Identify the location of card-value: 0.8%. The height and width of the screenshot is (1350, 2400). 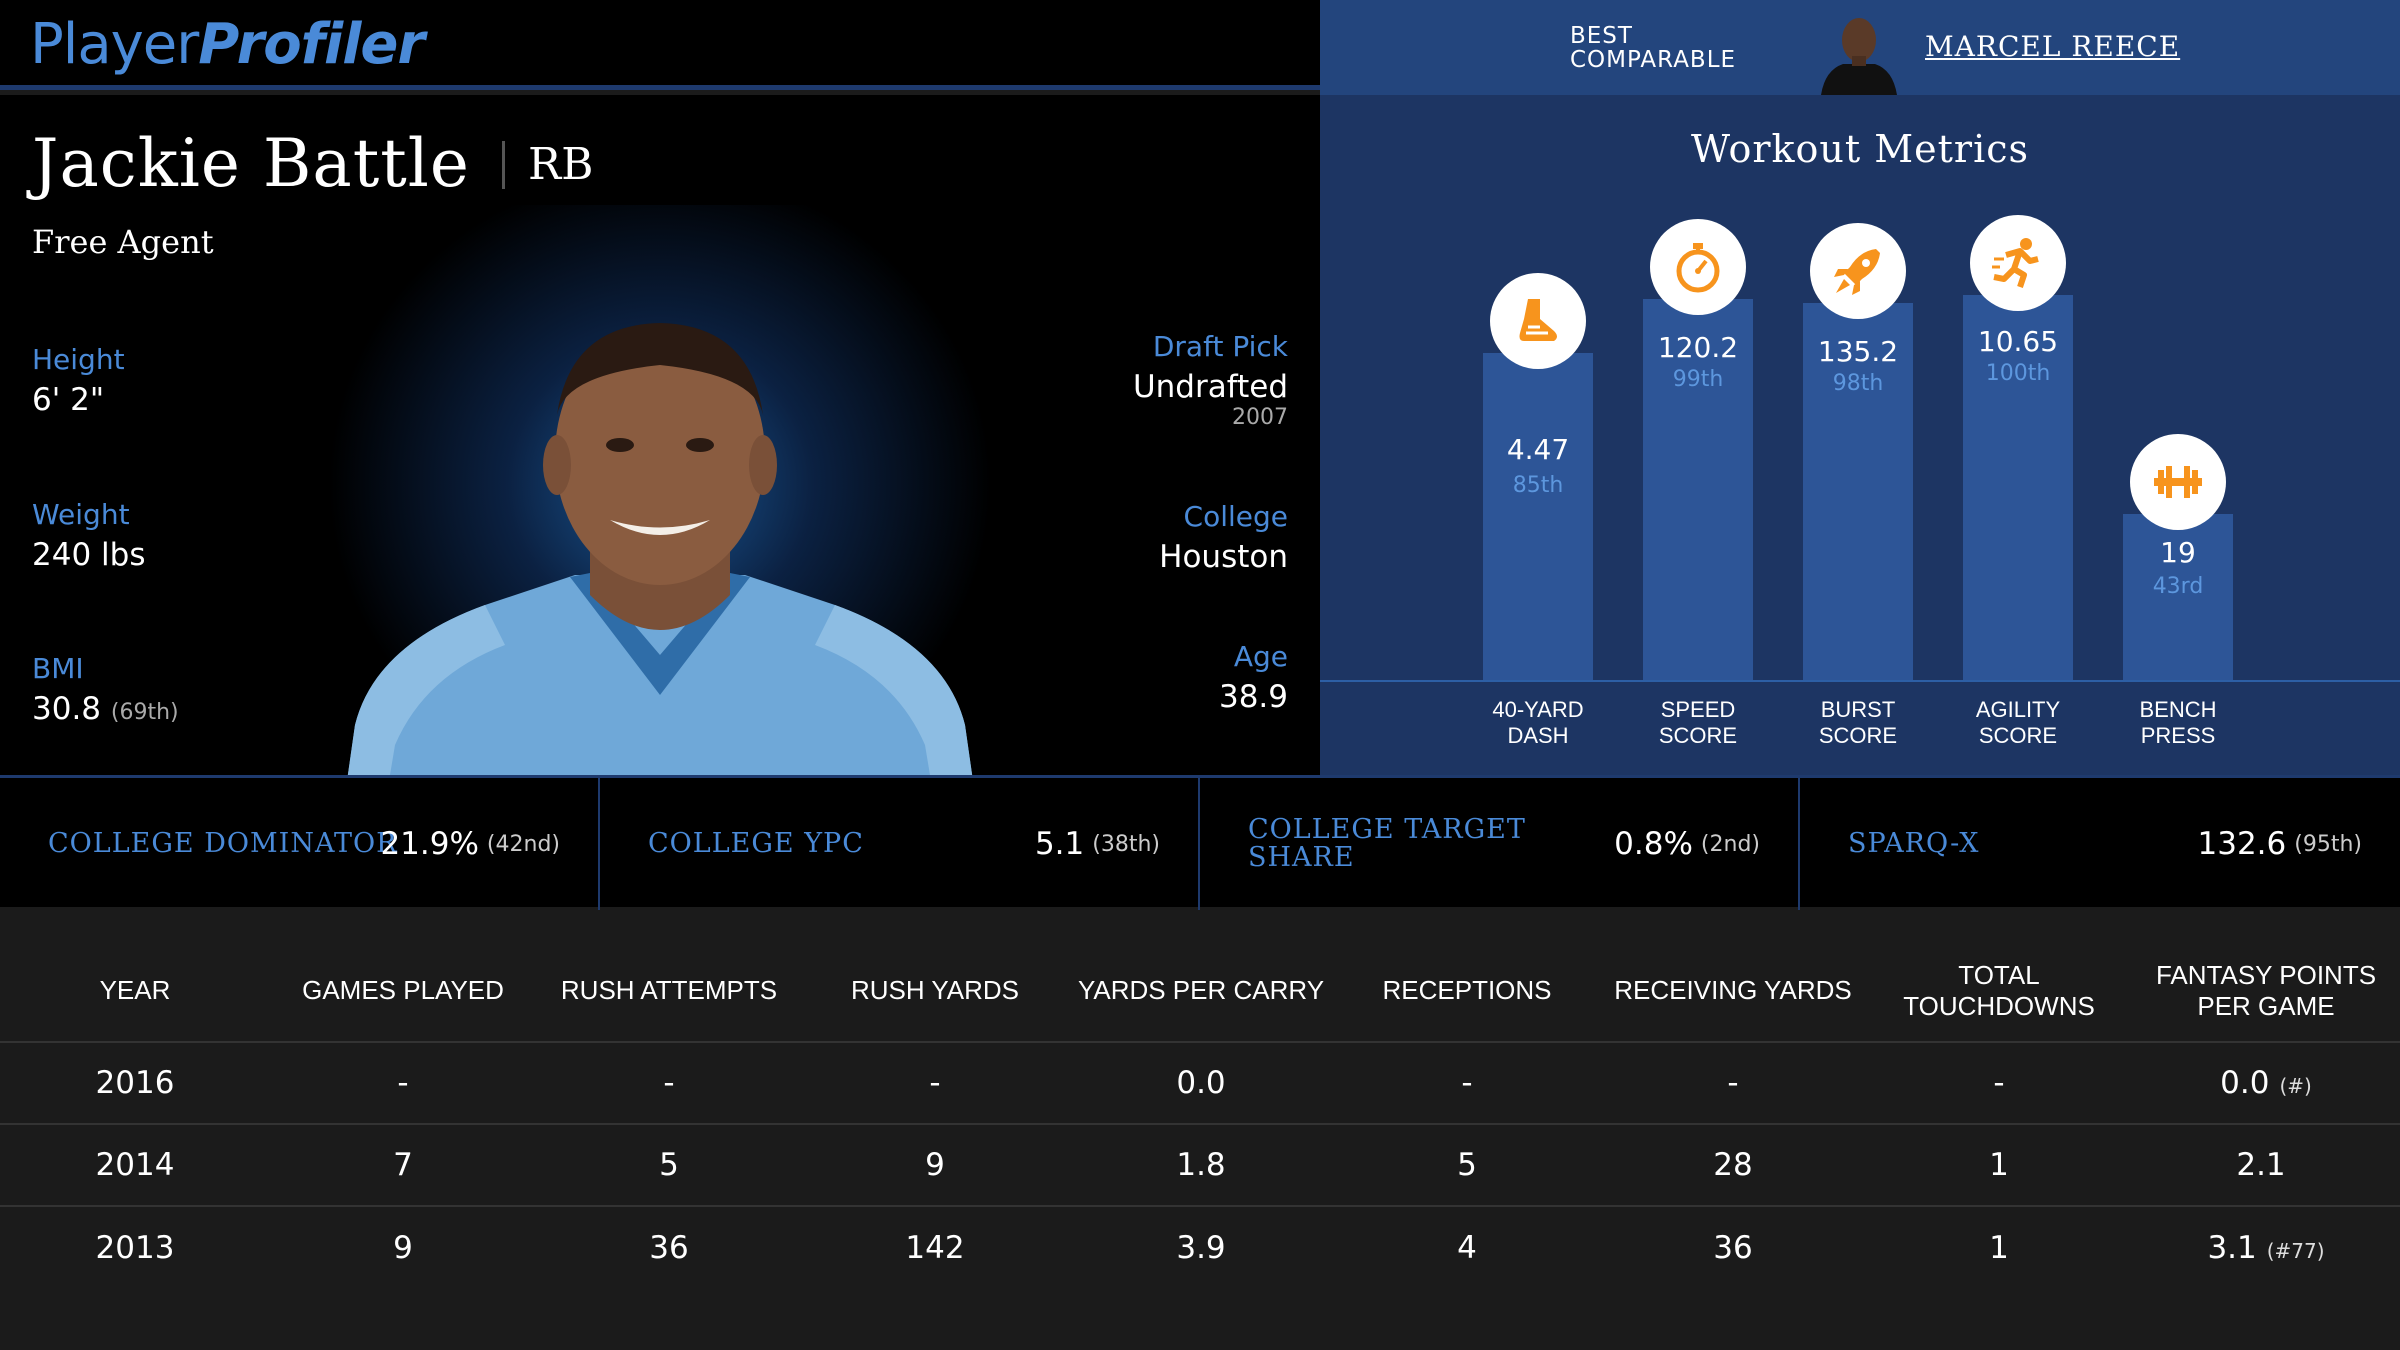
(1653, 844).